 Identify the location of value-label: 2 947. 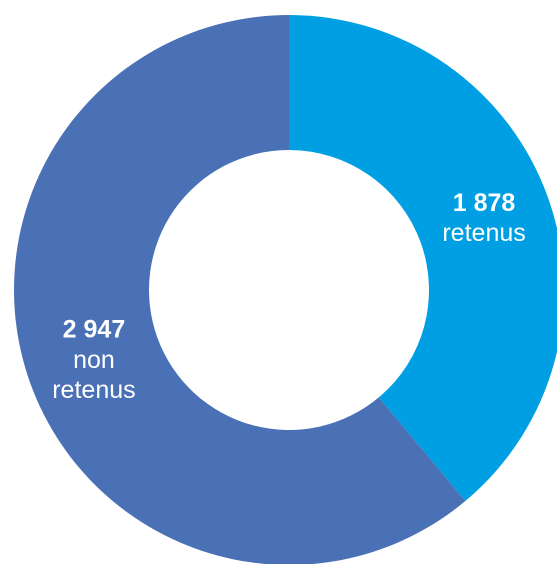
(94, 329).